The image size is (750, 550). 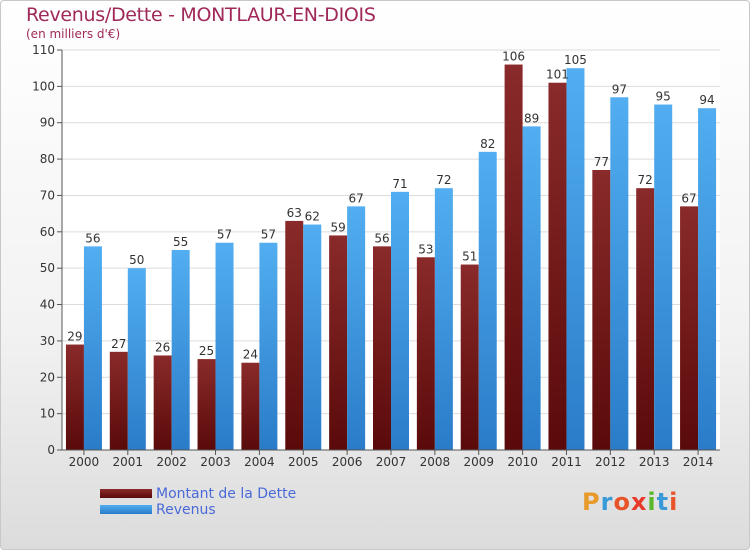 What do you see at coordinates (51, 450) in the screenshot?
I see `y-tick-label: 0` at bounding box center [51, 450].